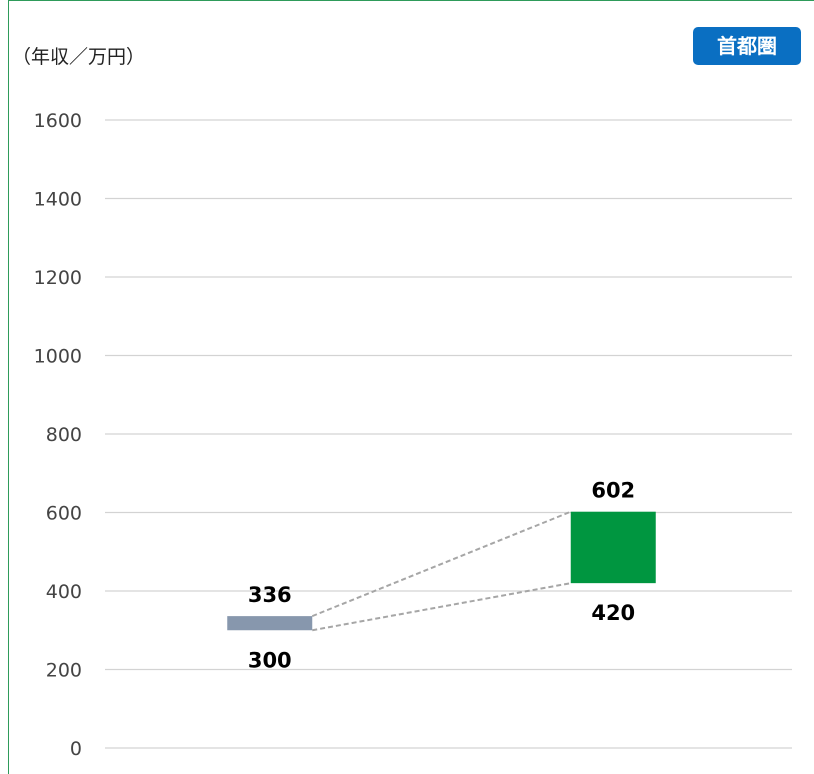  I want to click on y-tick-label: 1400, so click(58, 200).